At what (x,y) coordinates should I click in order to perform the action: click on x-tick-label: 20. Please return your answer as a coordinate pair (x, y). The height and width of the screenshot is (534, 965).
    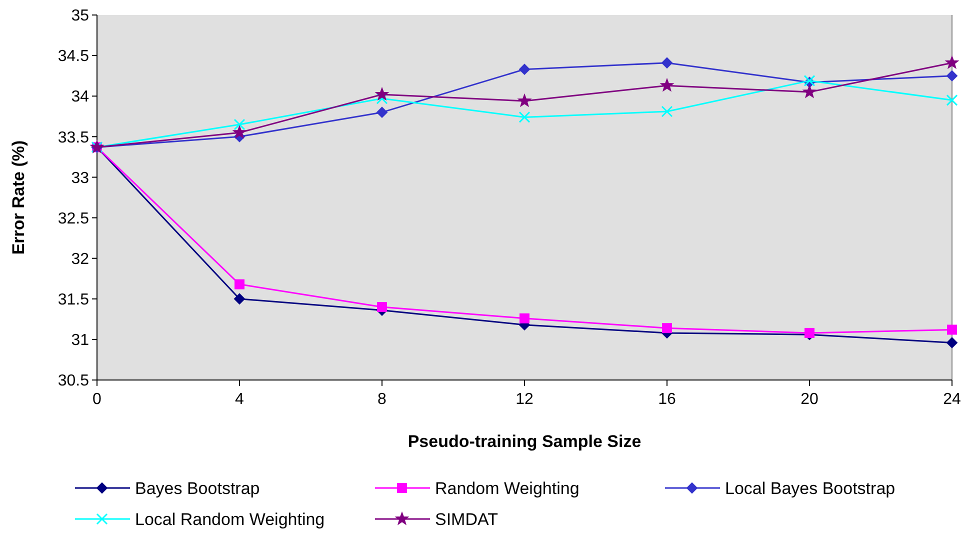
    Looking at the image, I should click on (809, 399).